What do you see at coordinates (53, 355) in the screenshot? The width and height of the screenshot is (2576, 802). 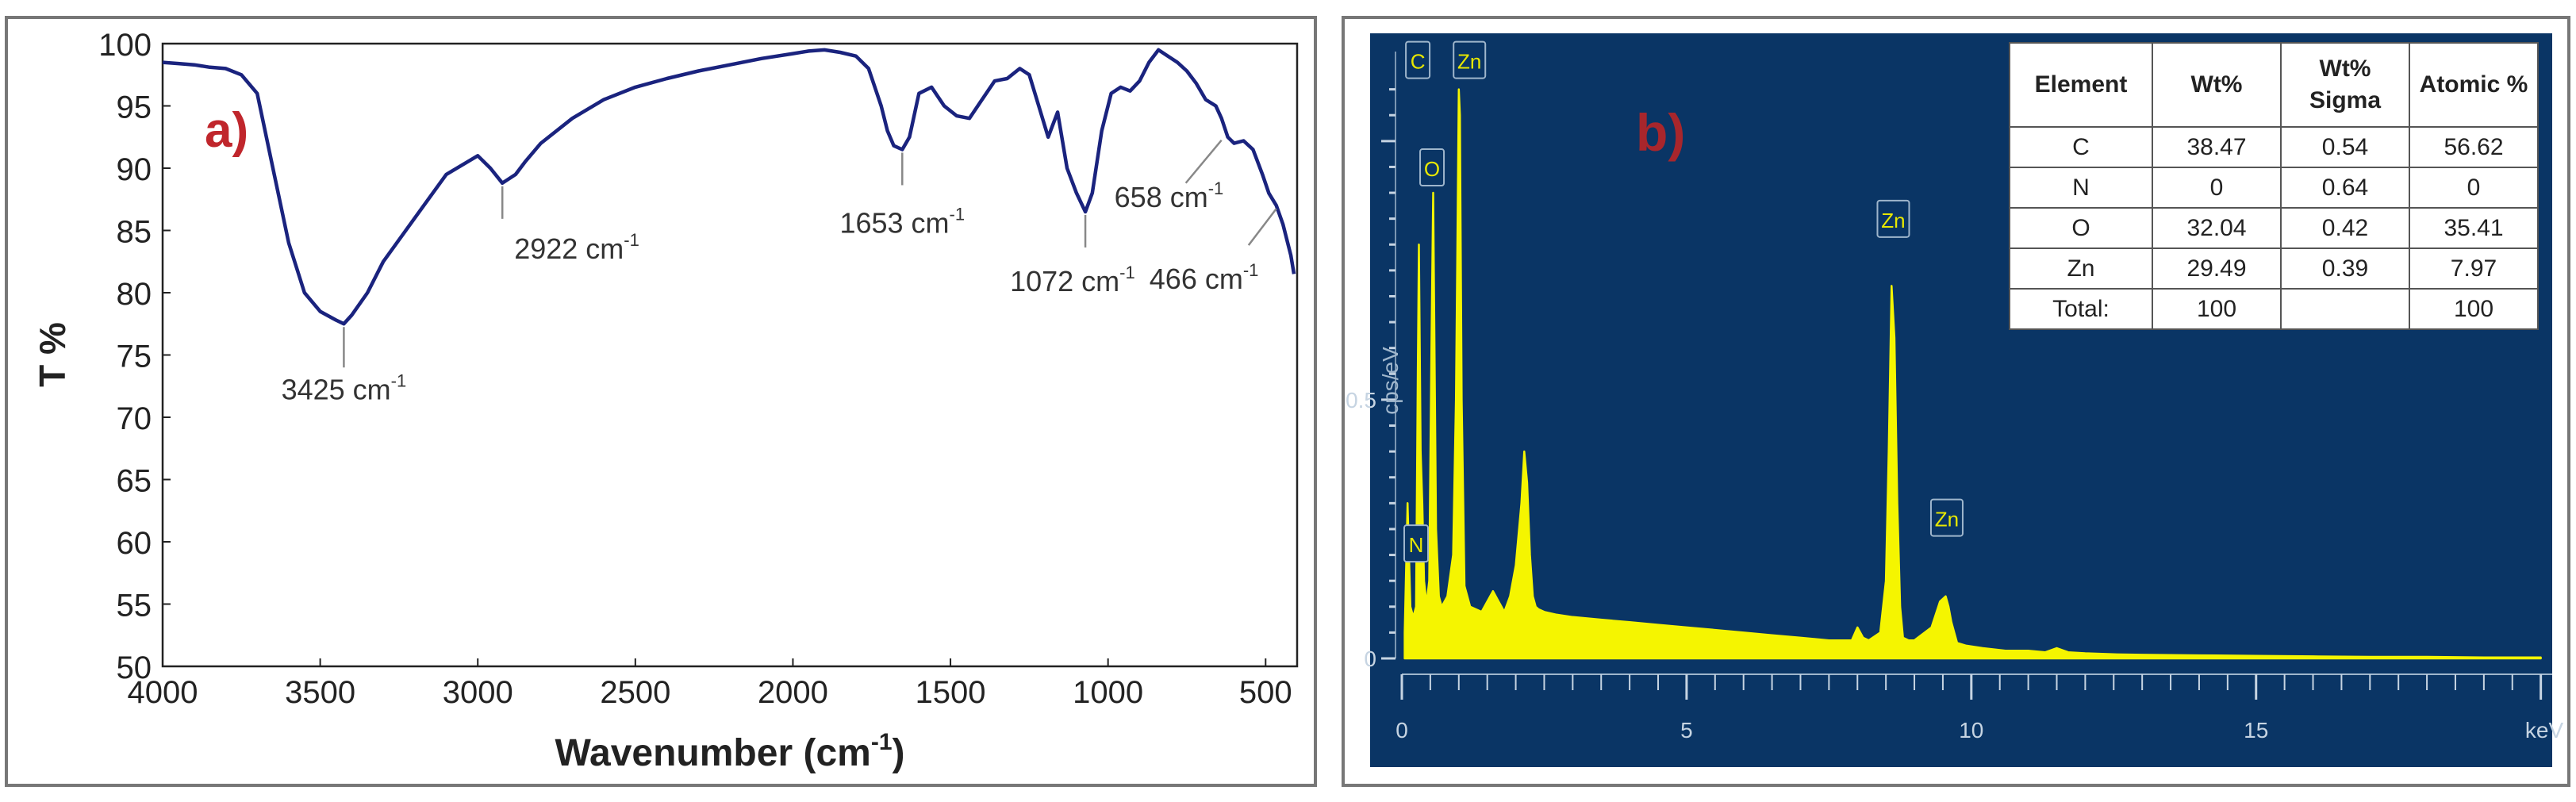 I see `ftir-y-axis-label: T %` at bounding box center [53, 355].